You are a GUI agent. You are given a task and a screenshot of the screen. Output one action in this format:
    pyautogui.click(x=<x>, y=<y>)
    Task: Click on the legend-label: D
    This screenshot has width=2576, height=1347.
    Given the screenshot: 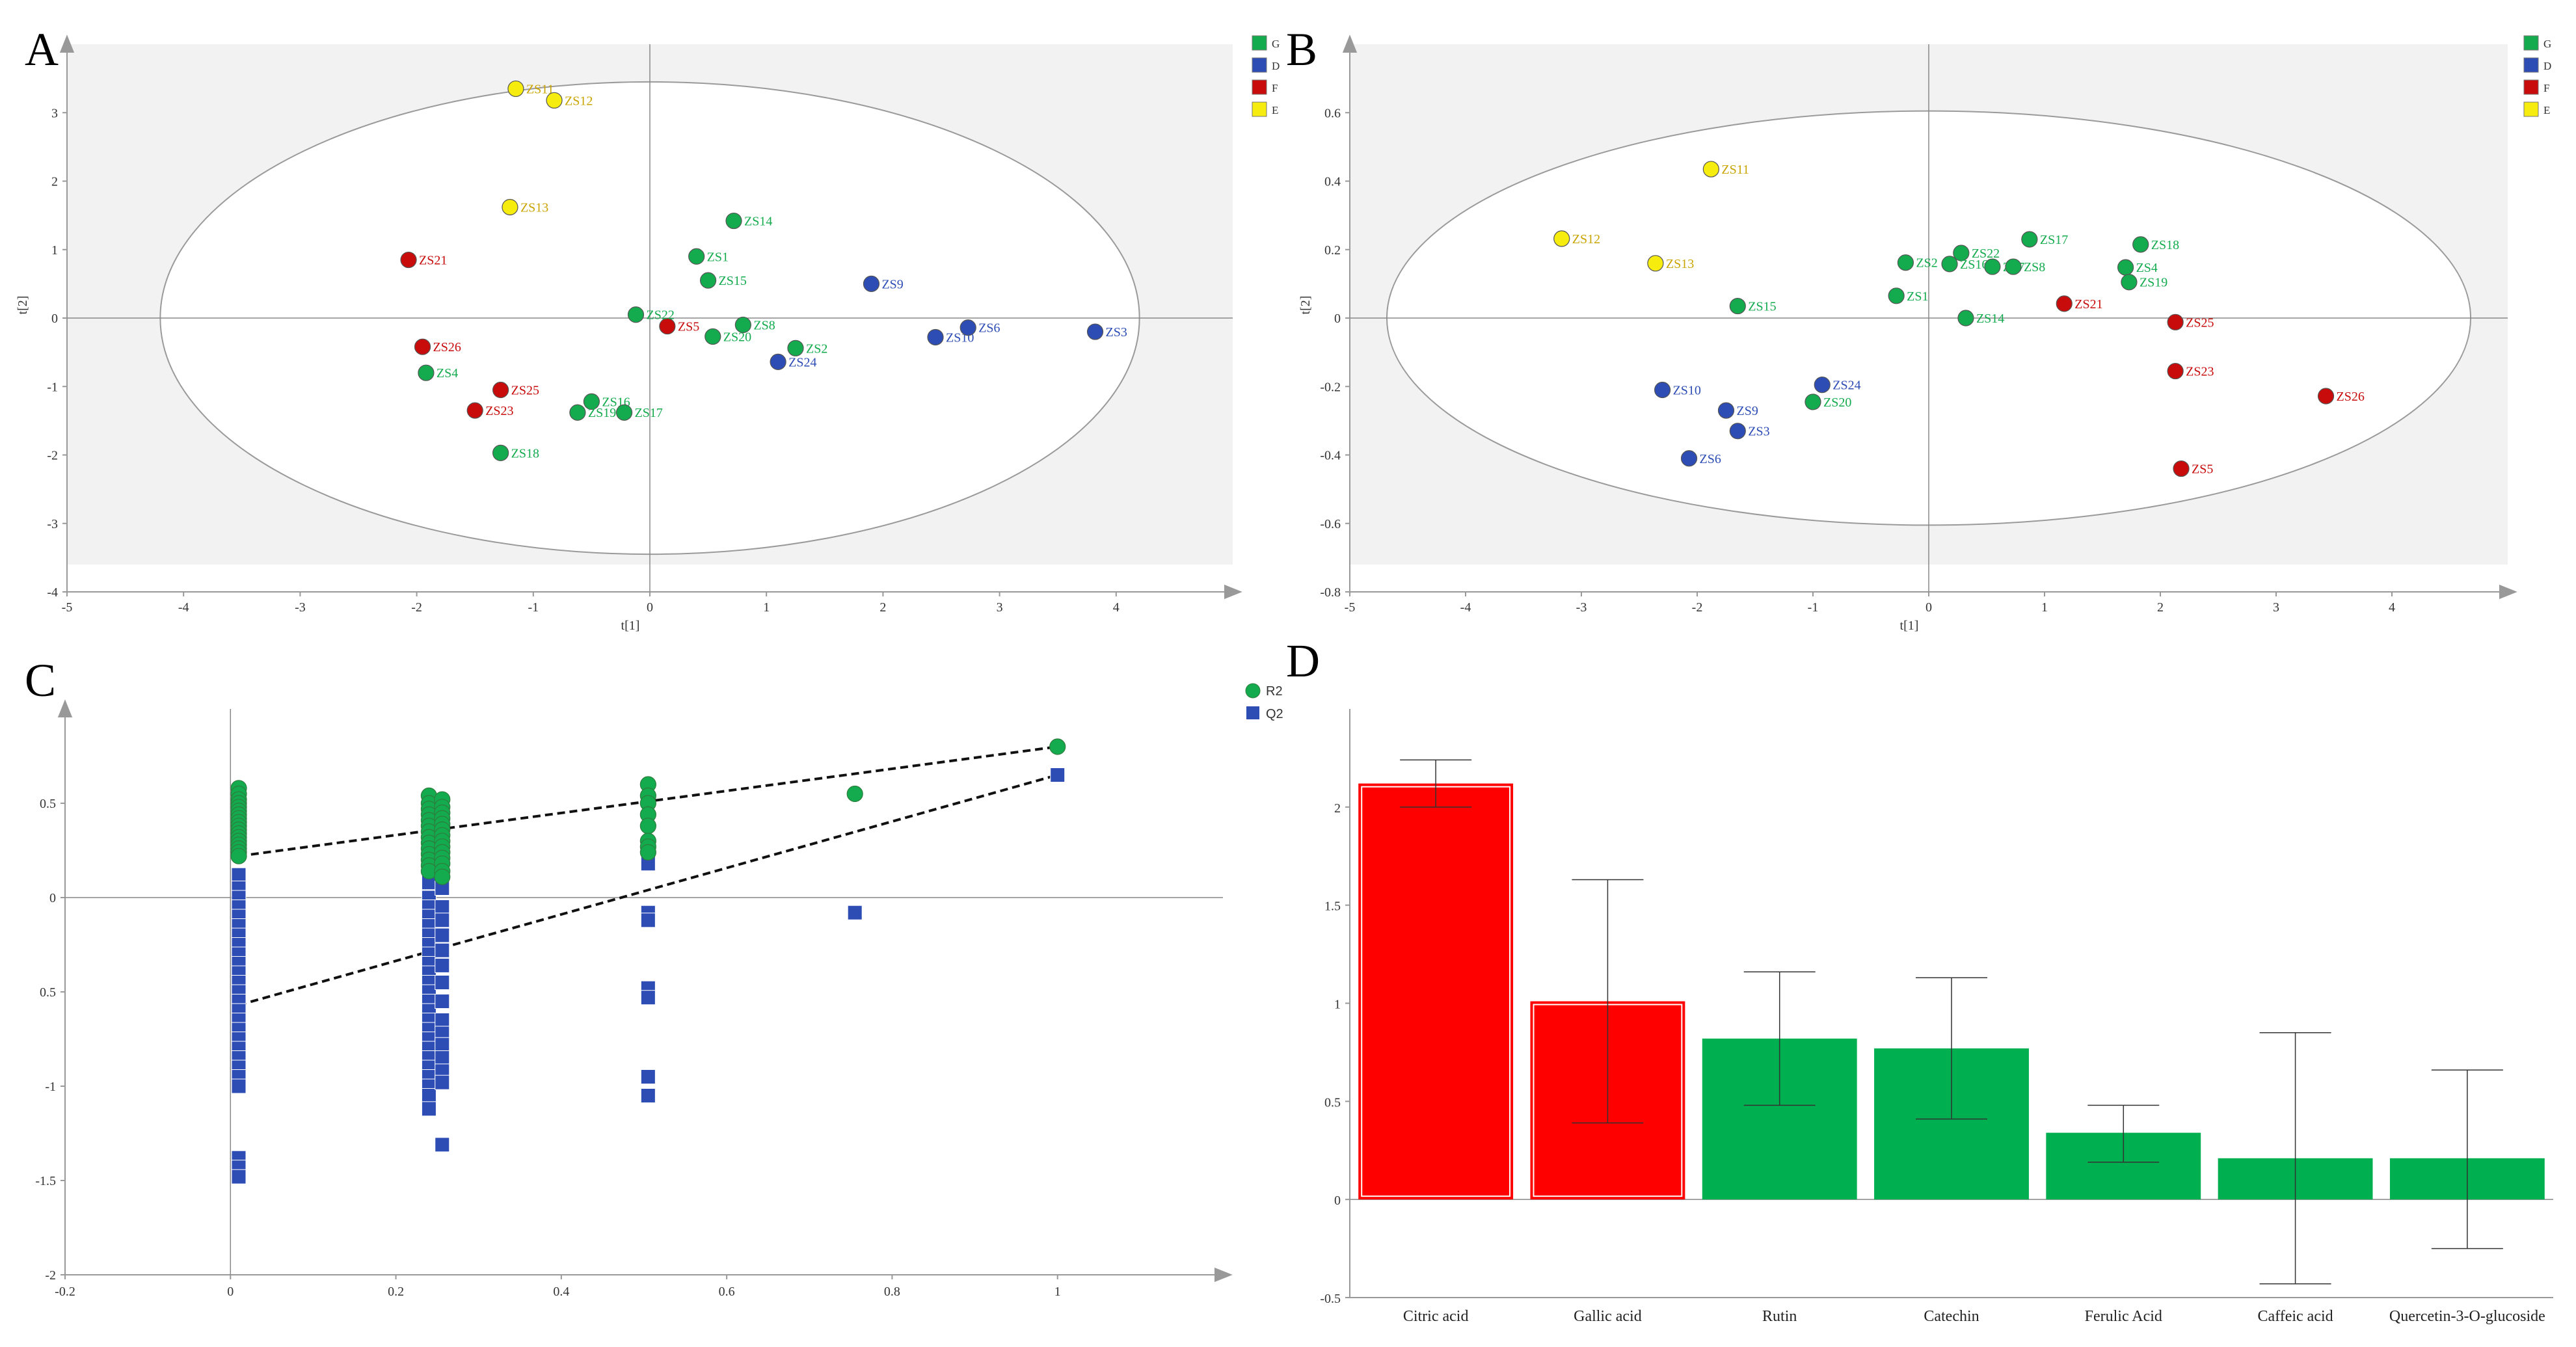 What is the action you would take?
    pyautogui.click(x=1276, y=66)
    